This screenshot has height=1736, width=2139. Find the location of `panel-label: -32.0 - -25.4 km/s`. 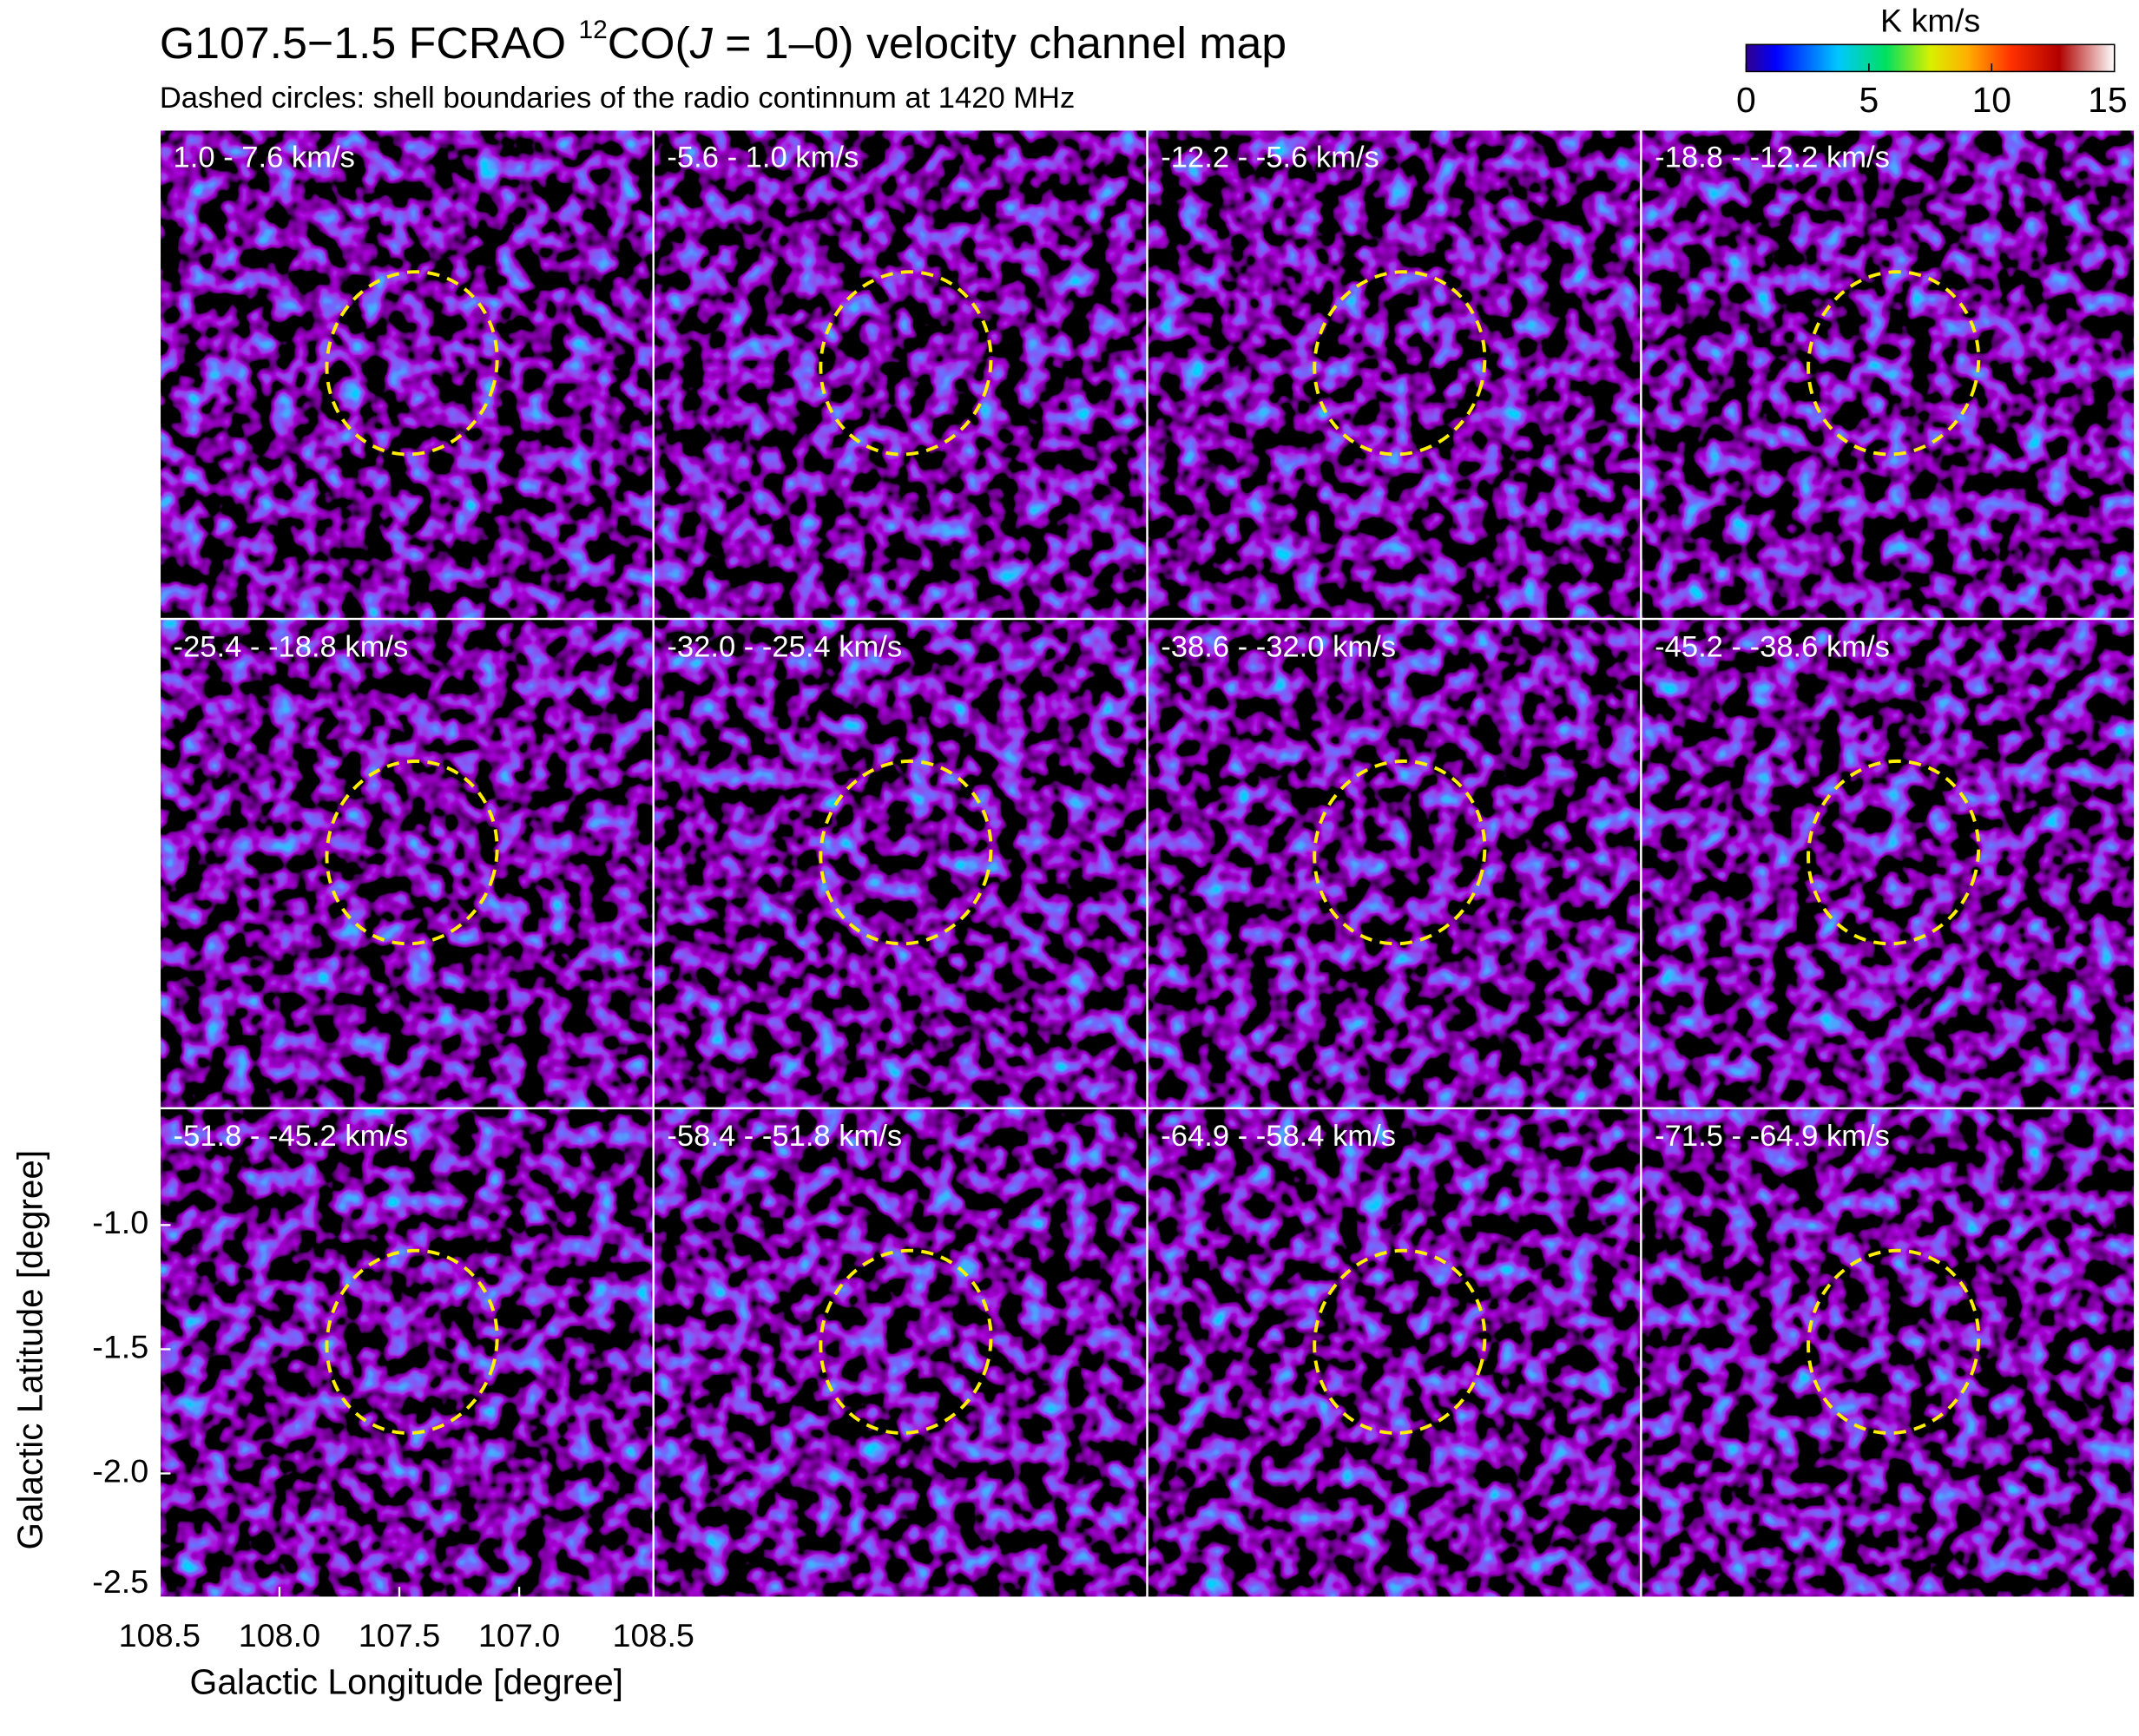

panel-label: -32.0 - -25.4 km/s is located at coordinates (784, 646).